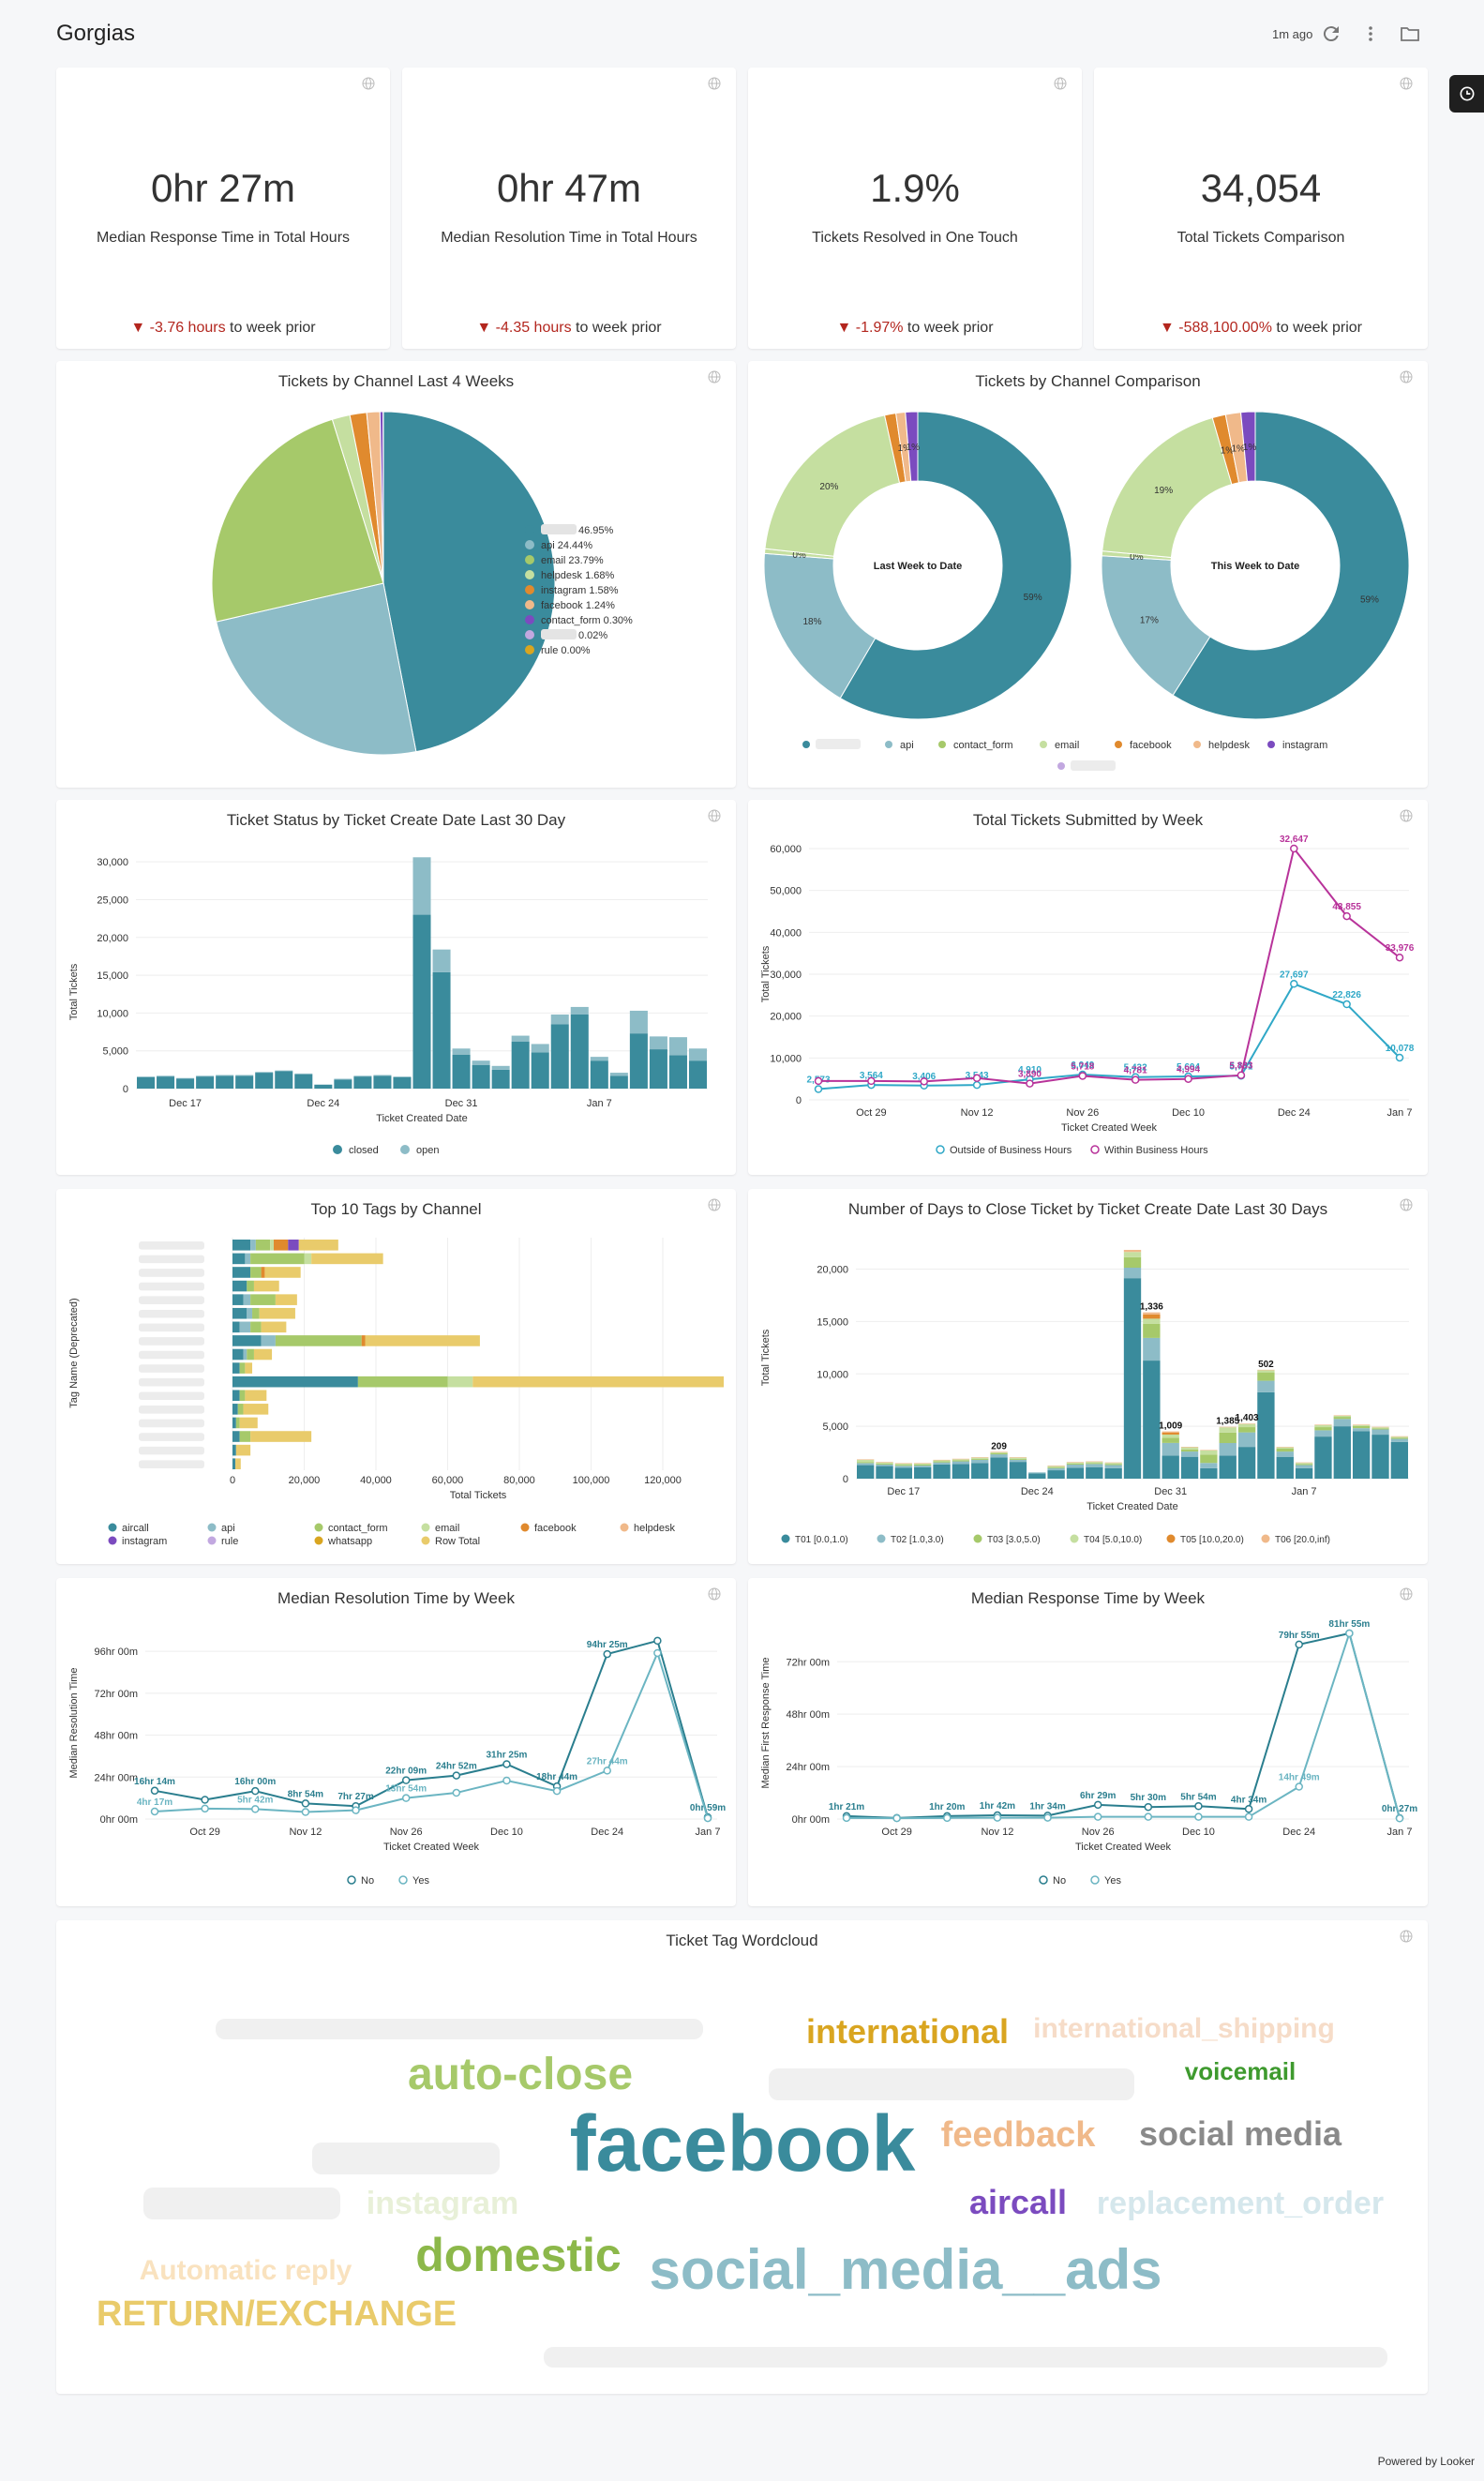 The image size is (1484, 2481). Describe the element at coordinates (506, 1832) in the screenshot. I see `x-tick-label: Dec 10` at that location.